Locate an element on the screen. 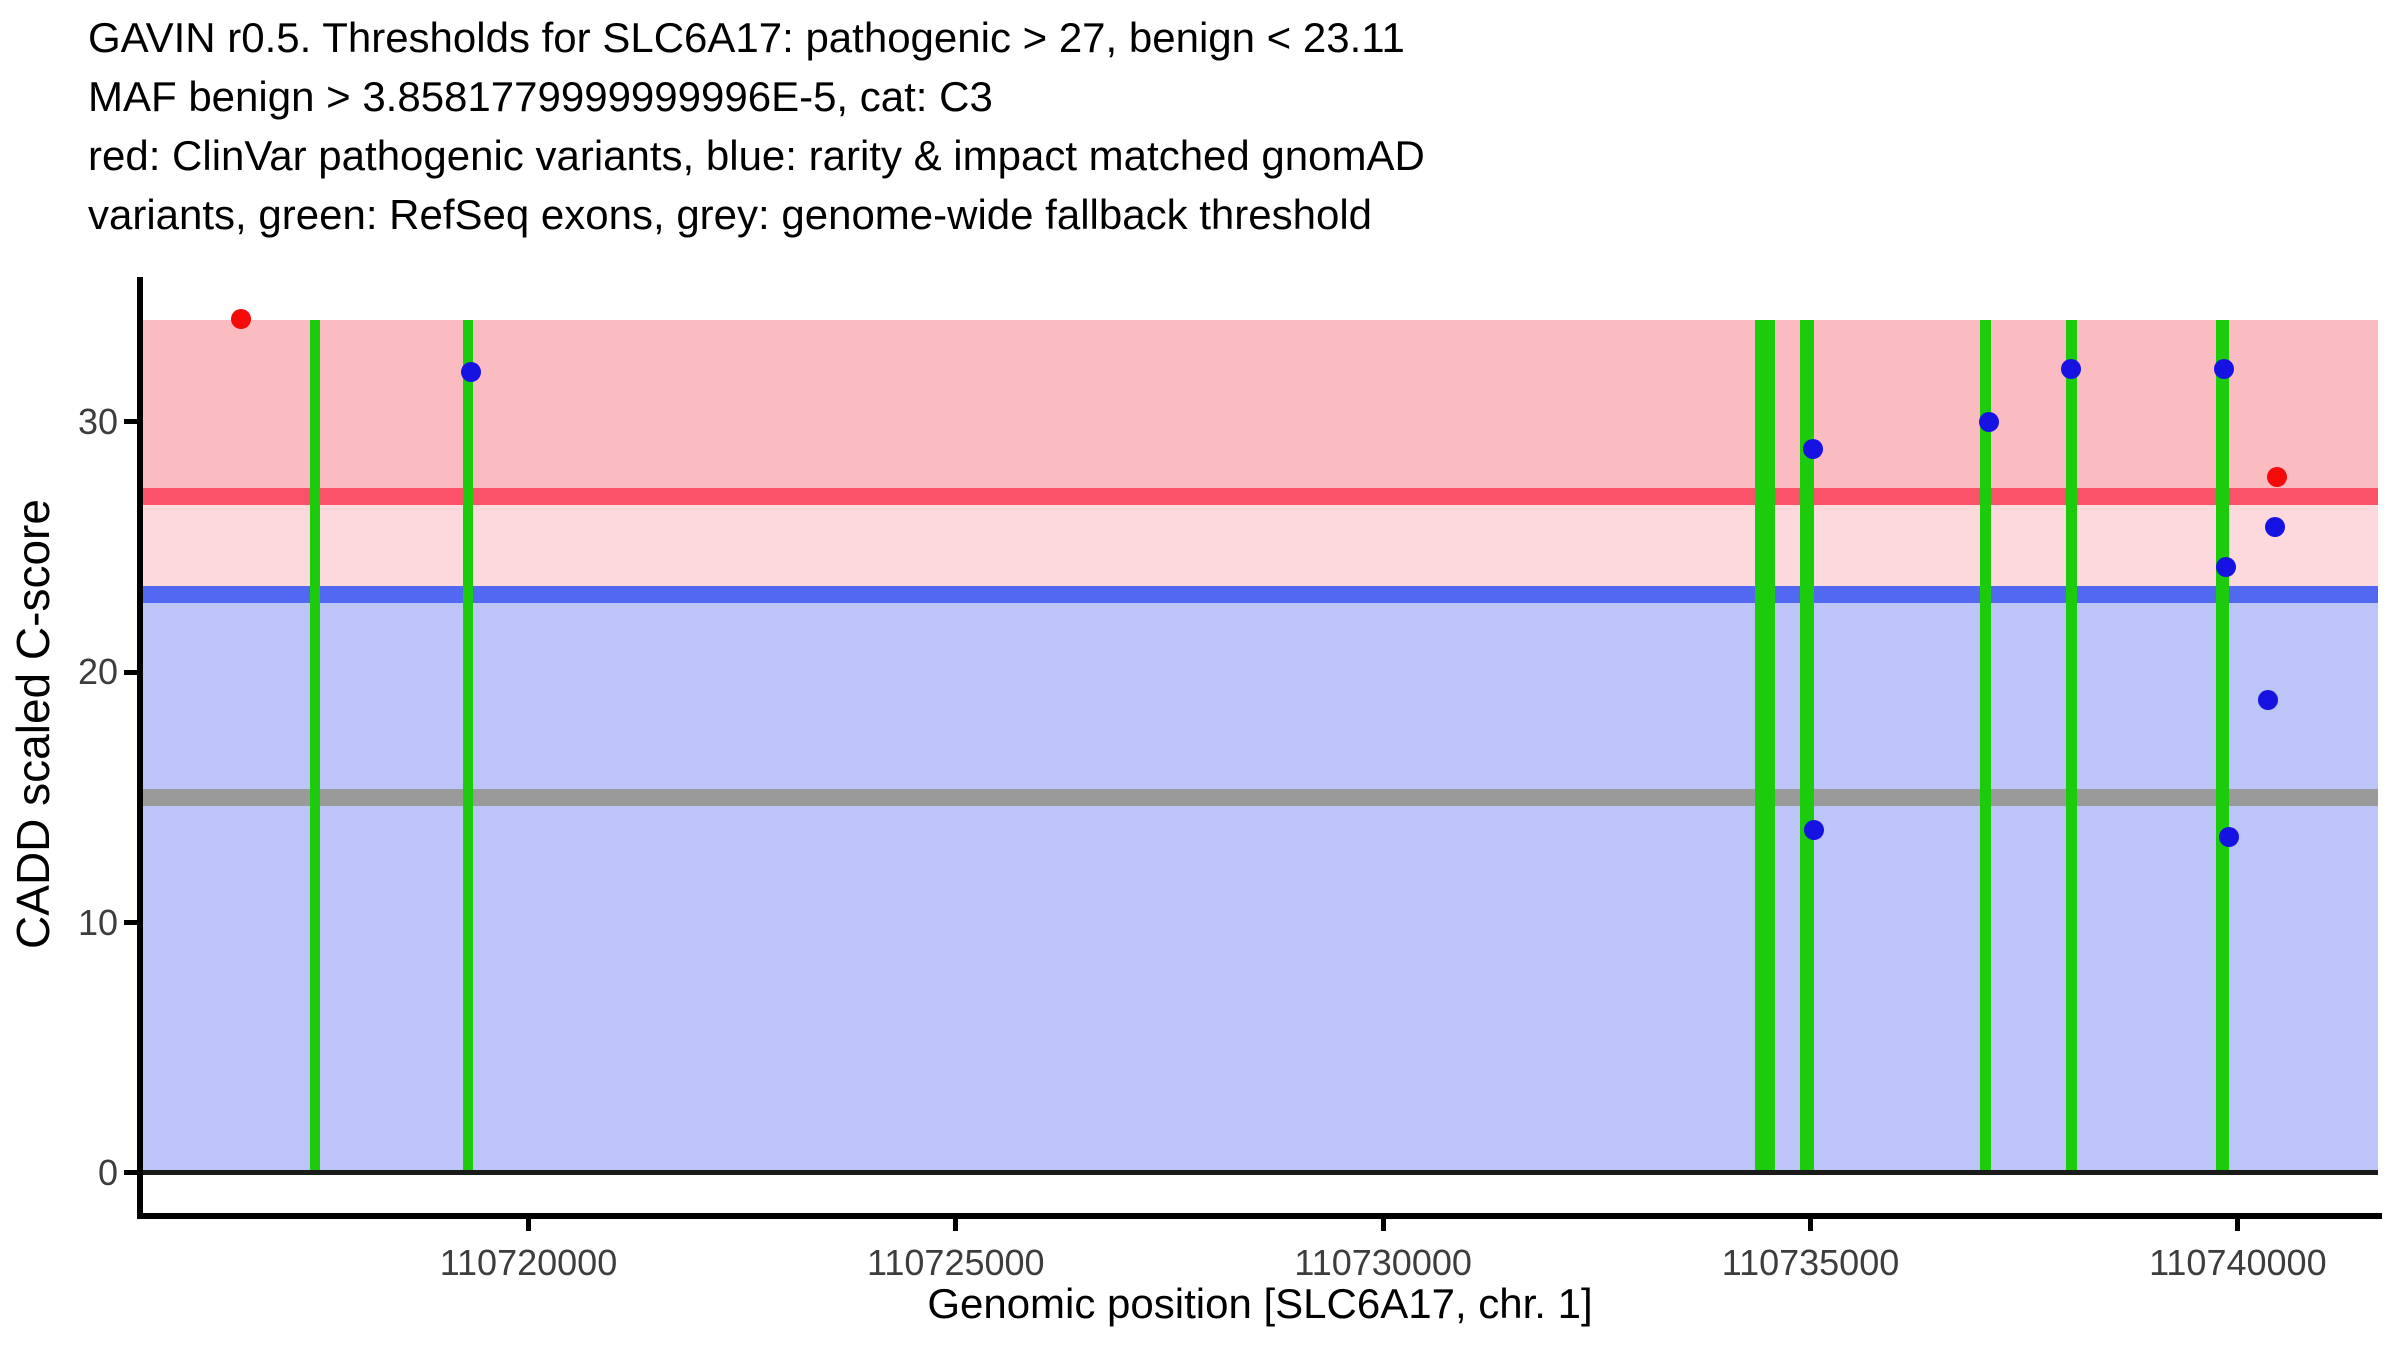 This screenshot has width=2400, height=1350. y-axis-tick-label: 0 is located at coordinates (107, 1172).